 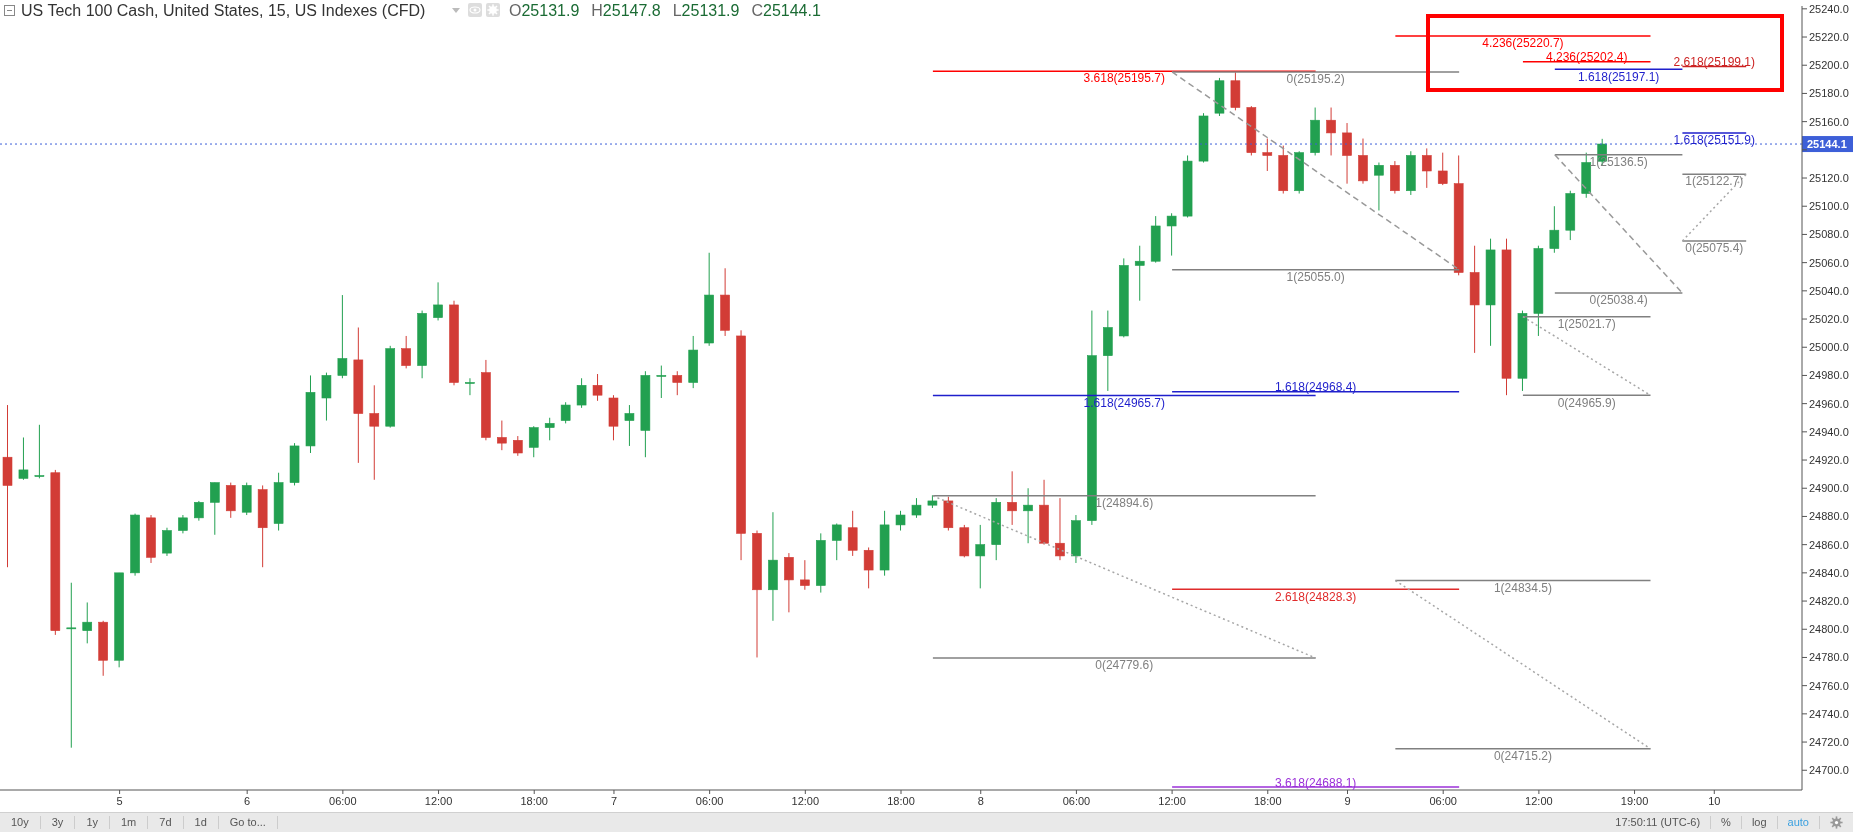 I want to click on y-tick-label: 25060.0, so click(x=1829, y=262).